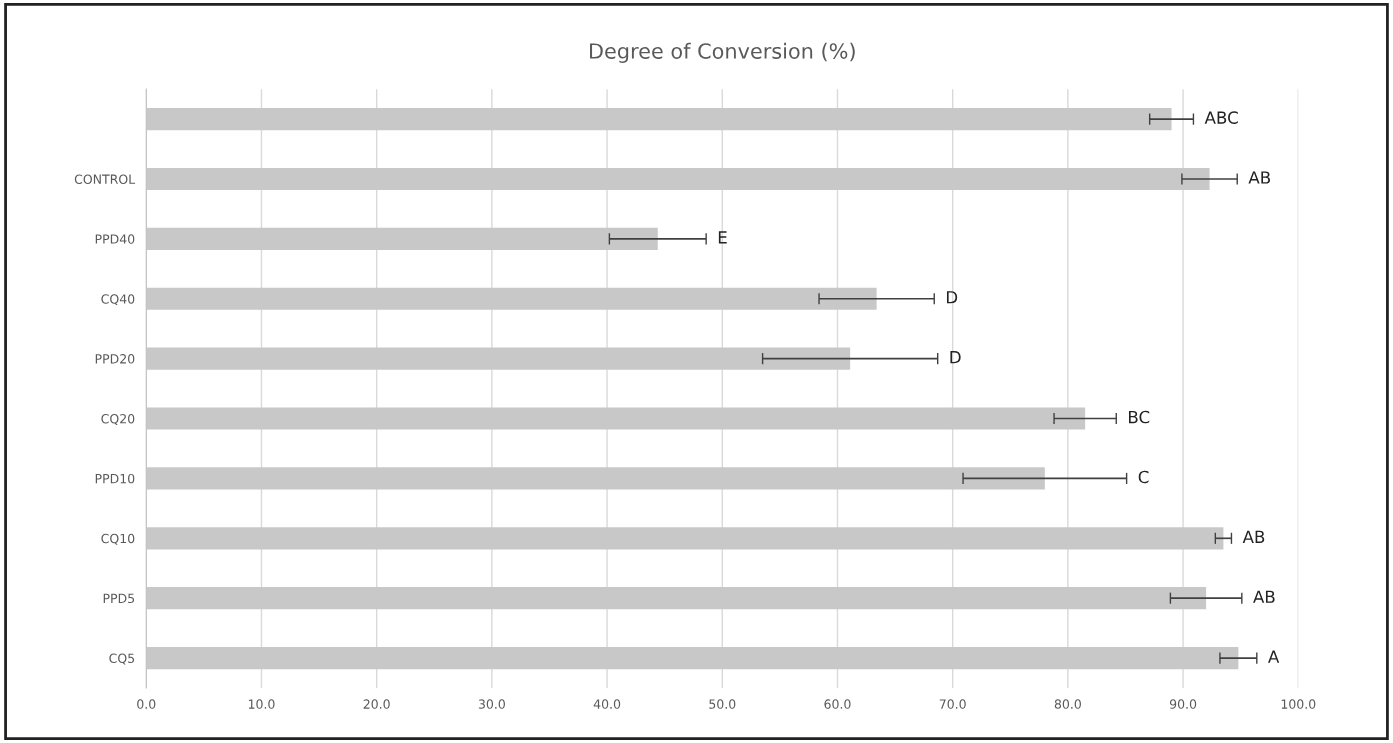  I want to click on y-tick-label: CQ20, so click(118, 419).